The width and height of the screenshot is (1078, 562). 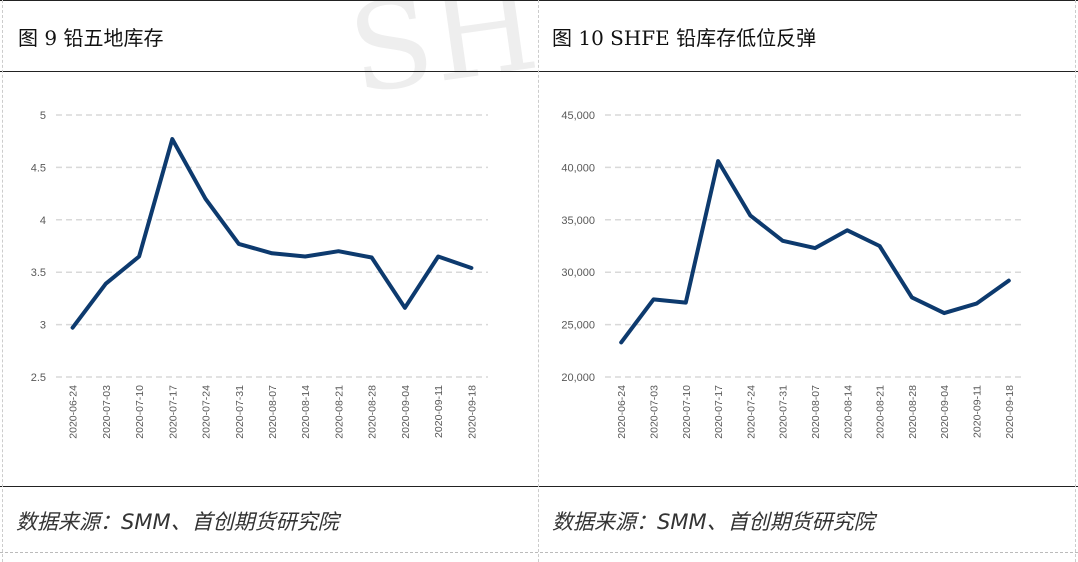 I want to click on title-divider, so click(x=539, y=71).